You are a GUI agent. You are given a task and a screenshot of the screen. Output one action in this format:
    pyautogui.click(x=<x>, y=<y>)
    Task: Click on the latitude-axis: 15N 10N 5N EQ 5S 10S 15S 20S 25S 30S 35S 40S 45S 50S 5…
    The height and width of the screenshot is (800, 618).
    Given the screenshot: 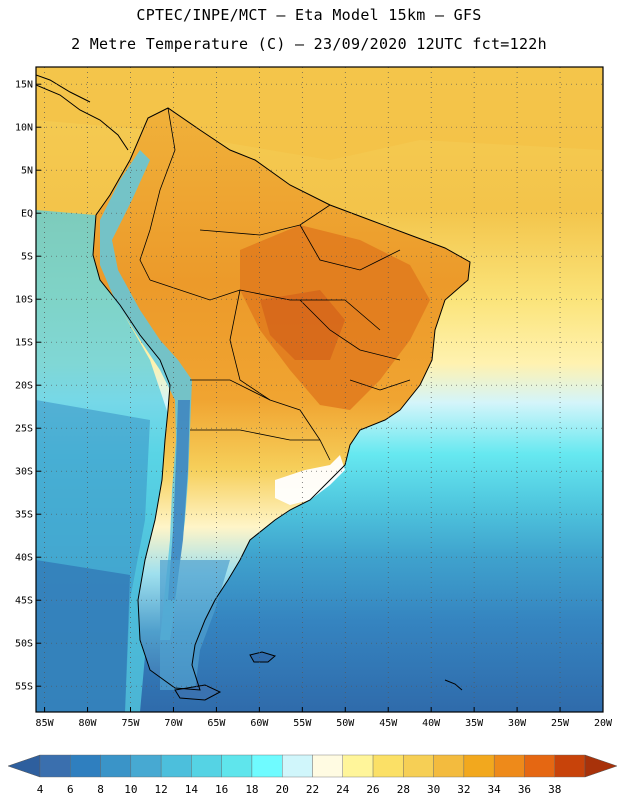 What is the action you would take?
    pyautogui.click(x=28, y=386)
    